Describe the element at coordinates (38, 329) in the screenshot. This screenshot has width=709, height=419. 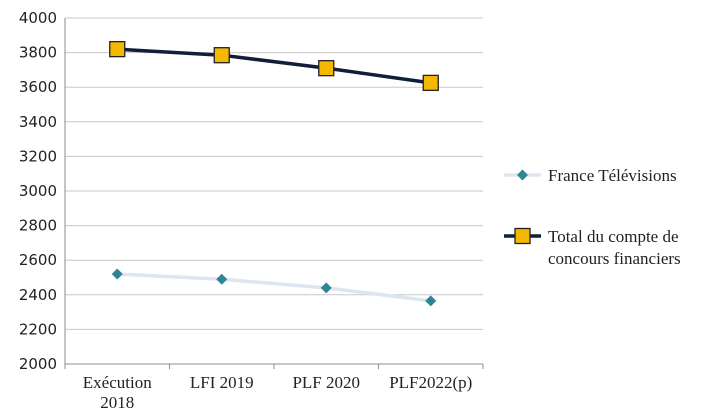
I see `y-tick-label: 2200` at that location.